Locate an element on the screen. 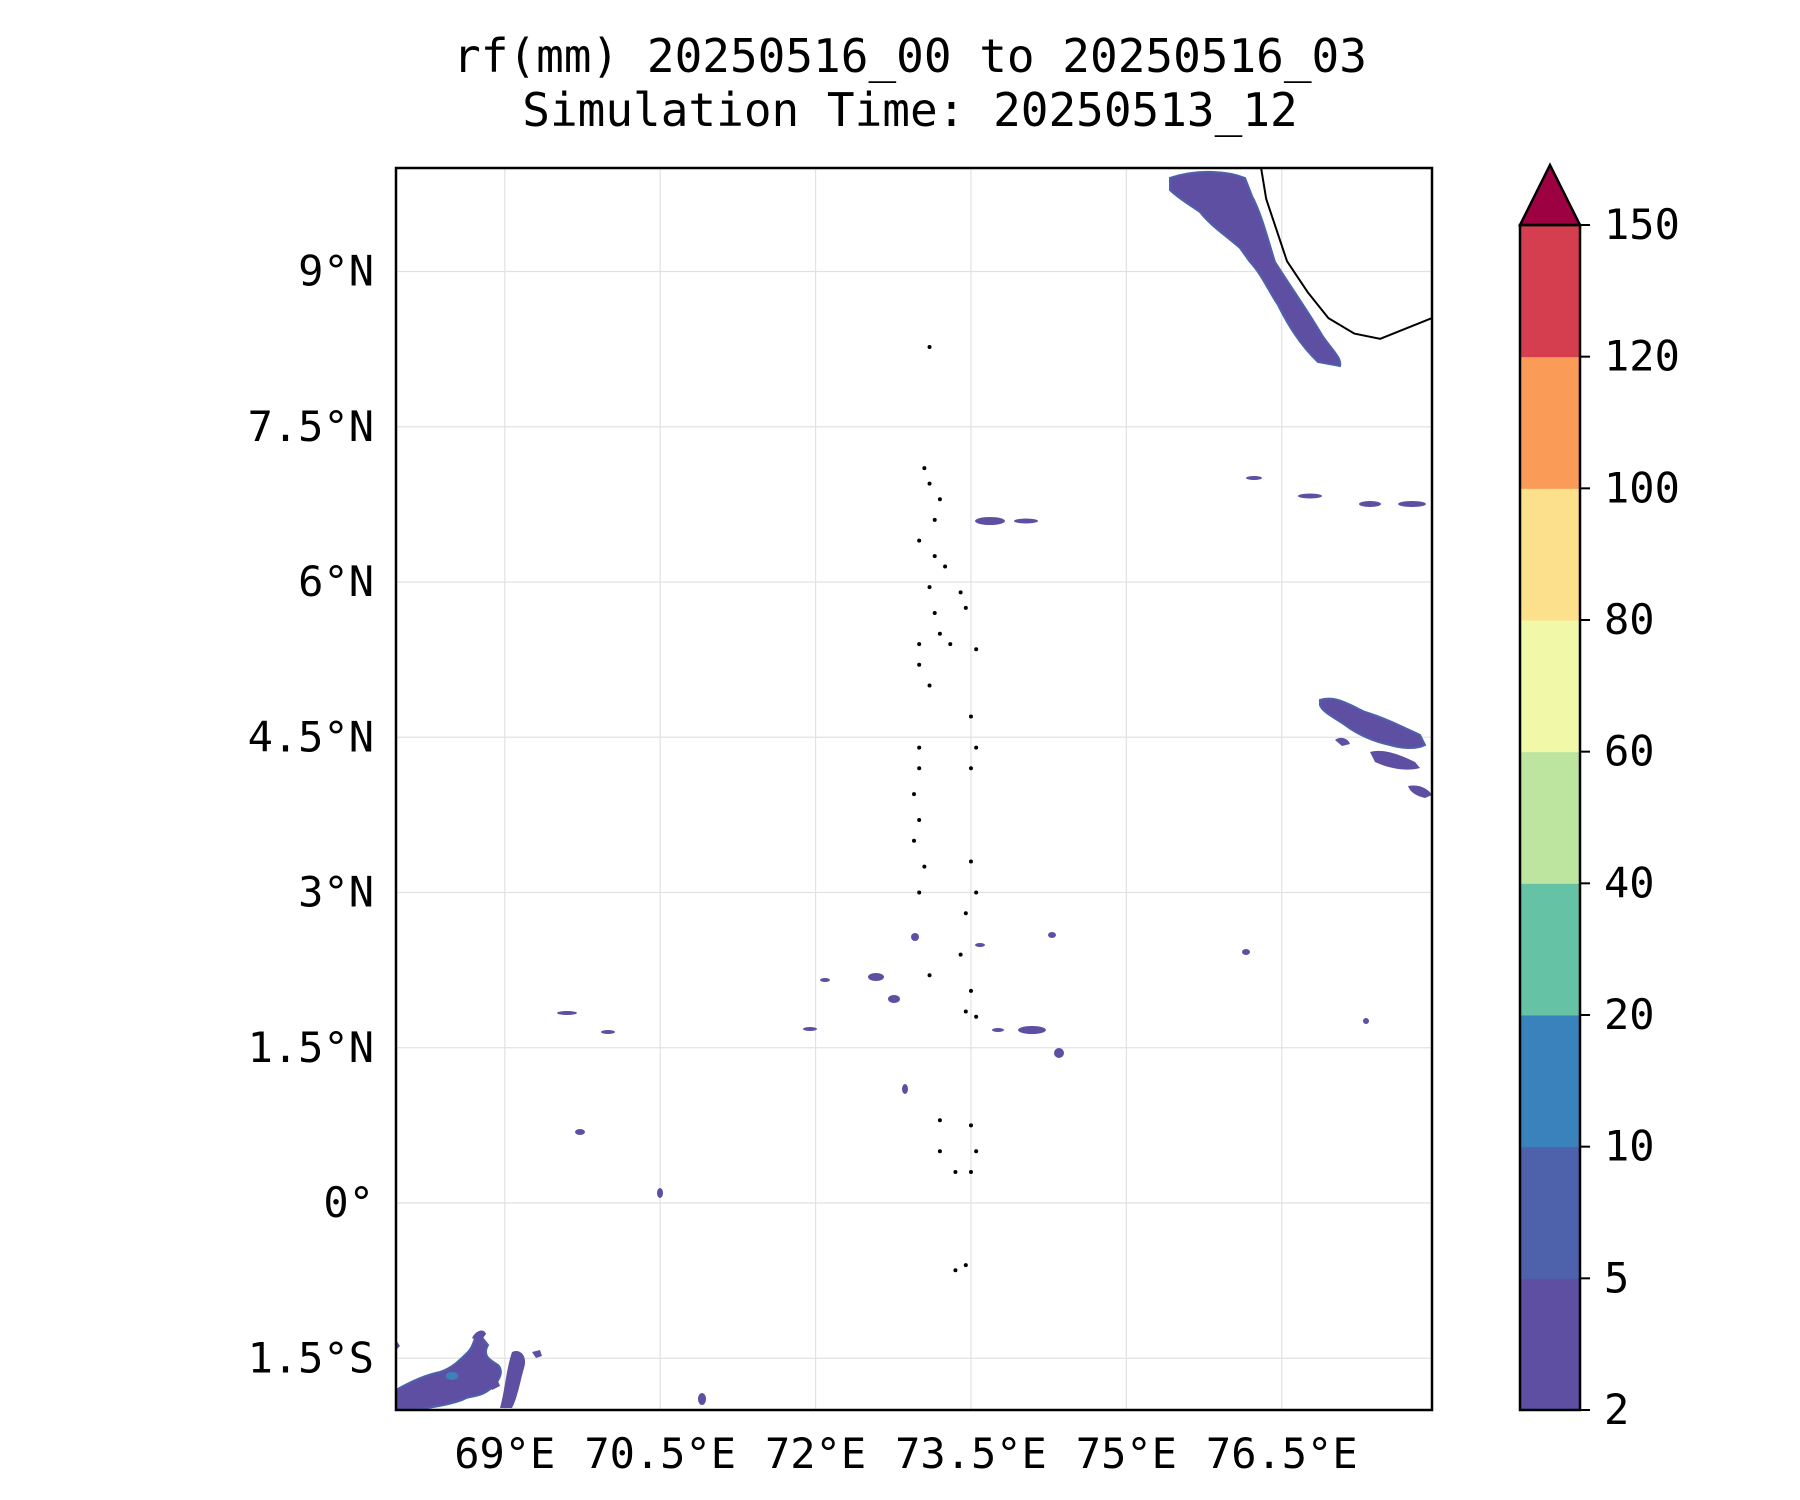 This screenshot has height=1500, width=1800. colorbar-label-0: 2 is located at coordinates (1616, 1409).